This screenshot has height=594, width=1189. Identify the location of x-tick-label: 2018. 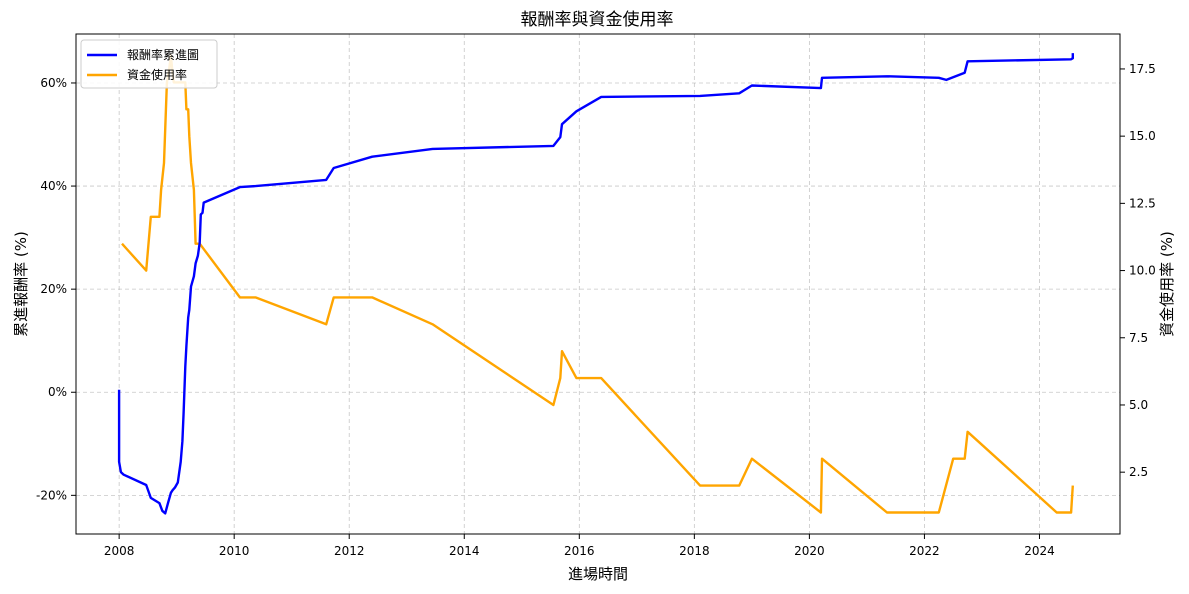
(694, 551).